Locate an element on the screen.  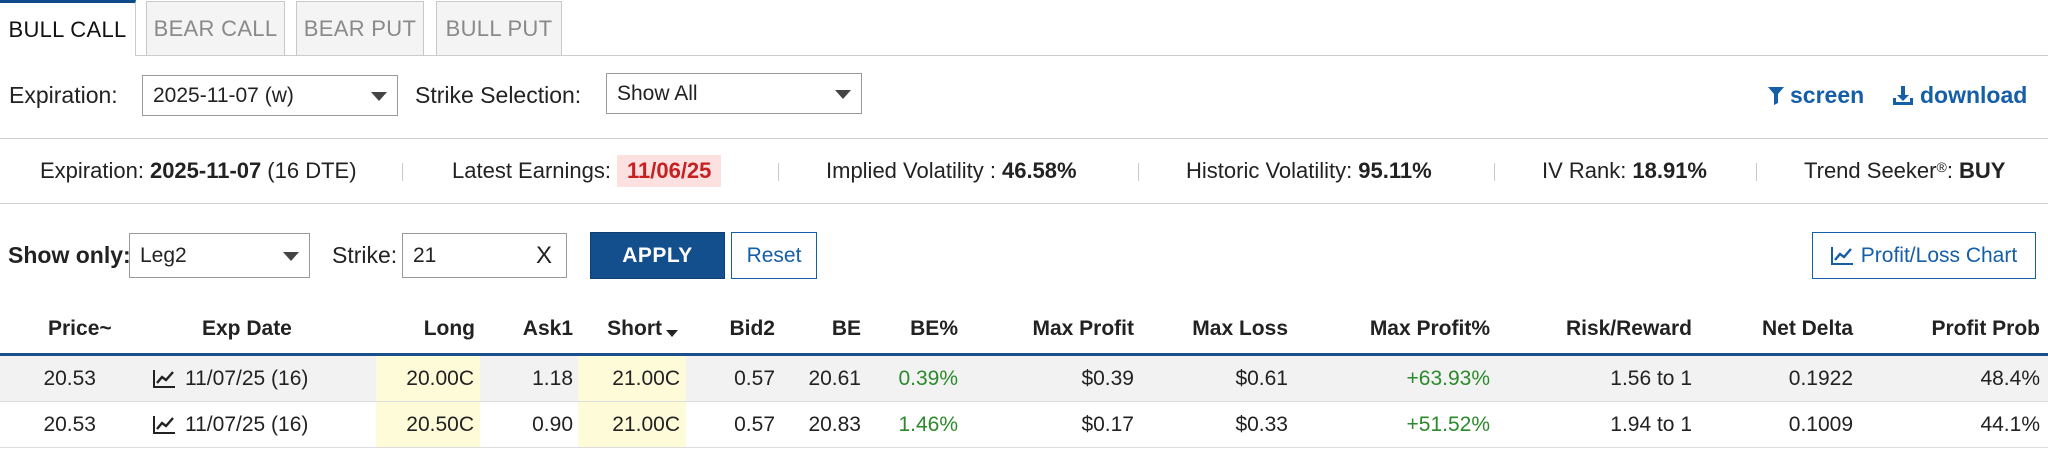
tab-divider is located at coordinates (1092, 55).